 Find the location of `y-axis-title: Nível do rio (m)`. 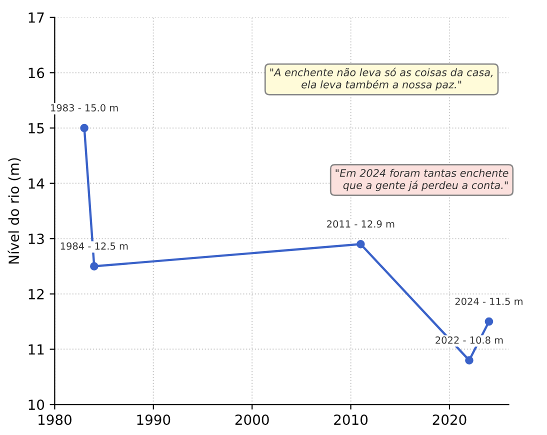

y-axis-title: Nível do rio (m) is located at coordinates (14, 211).